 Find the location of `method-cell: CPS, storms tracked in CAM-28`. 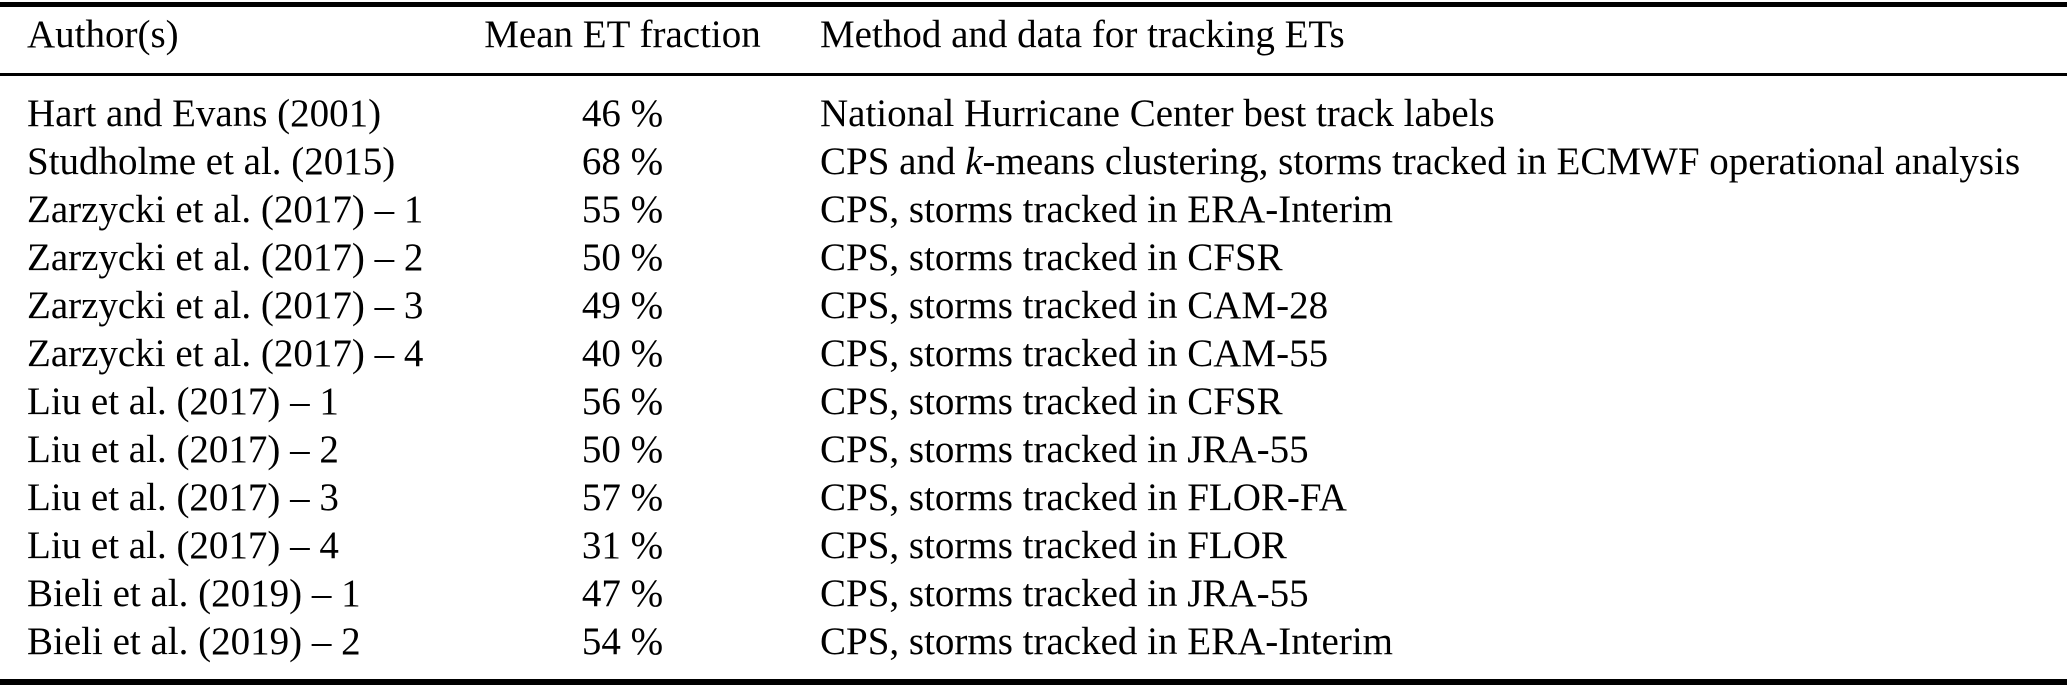

method-cell: CPS, storms tracked in CAM-28 is located at coordinates (1074, 305).